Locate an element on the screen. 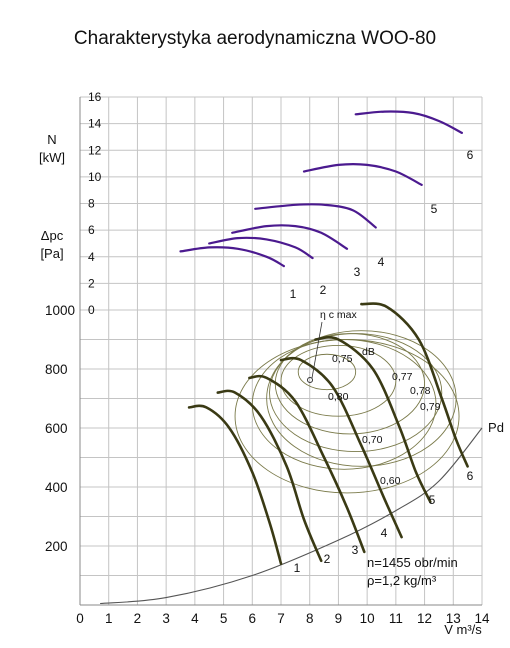  power-tick-label: 16 is located at coordinates (95, 97).